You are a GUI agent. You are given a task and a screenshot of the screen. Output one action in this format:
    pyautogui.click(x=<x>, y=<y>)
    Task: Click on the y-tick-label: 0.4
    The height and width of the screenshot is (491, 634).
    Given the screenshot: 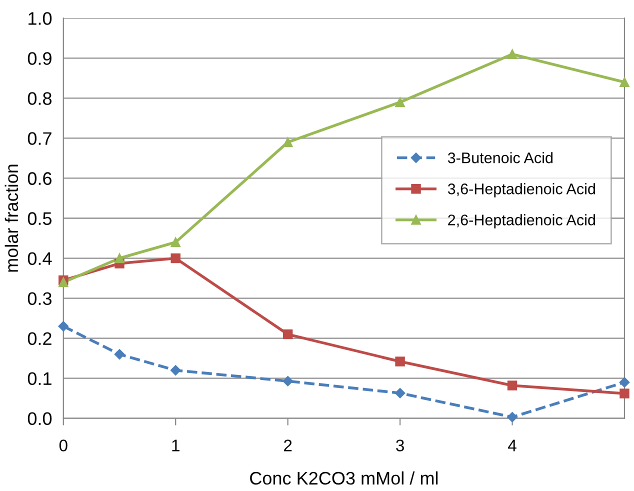 What is the action you would take?
    pyautogui.click(x=40, y=258)
    